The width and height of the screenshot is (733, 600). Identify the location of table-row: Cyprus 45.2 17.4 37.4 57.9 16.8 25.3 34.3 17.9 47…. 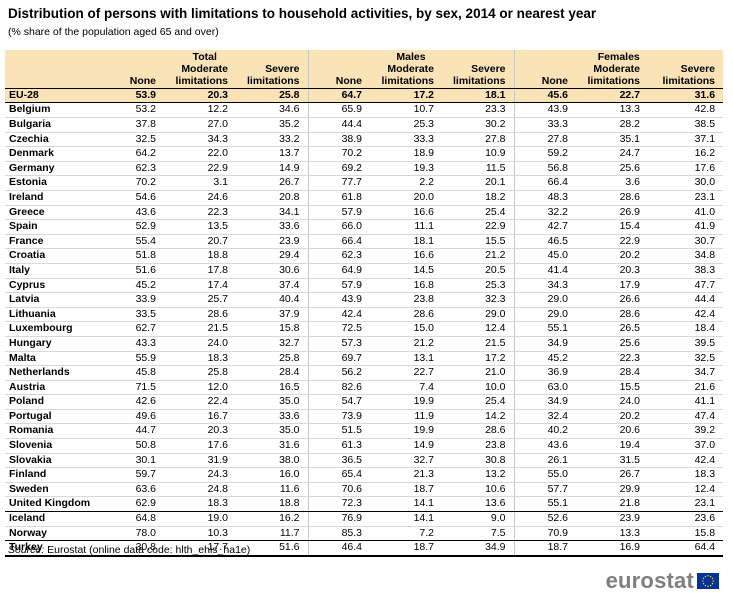
(364, 286).